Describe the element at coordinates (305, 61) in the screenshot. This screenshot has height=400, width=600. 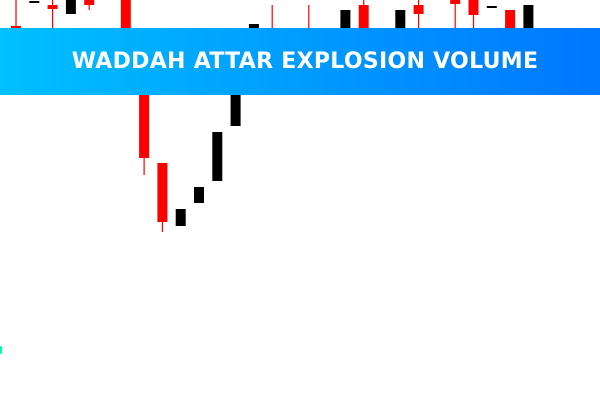
I see `banner-title: WADDAH ATTAR EXPLOSION VOLUME` at that location.